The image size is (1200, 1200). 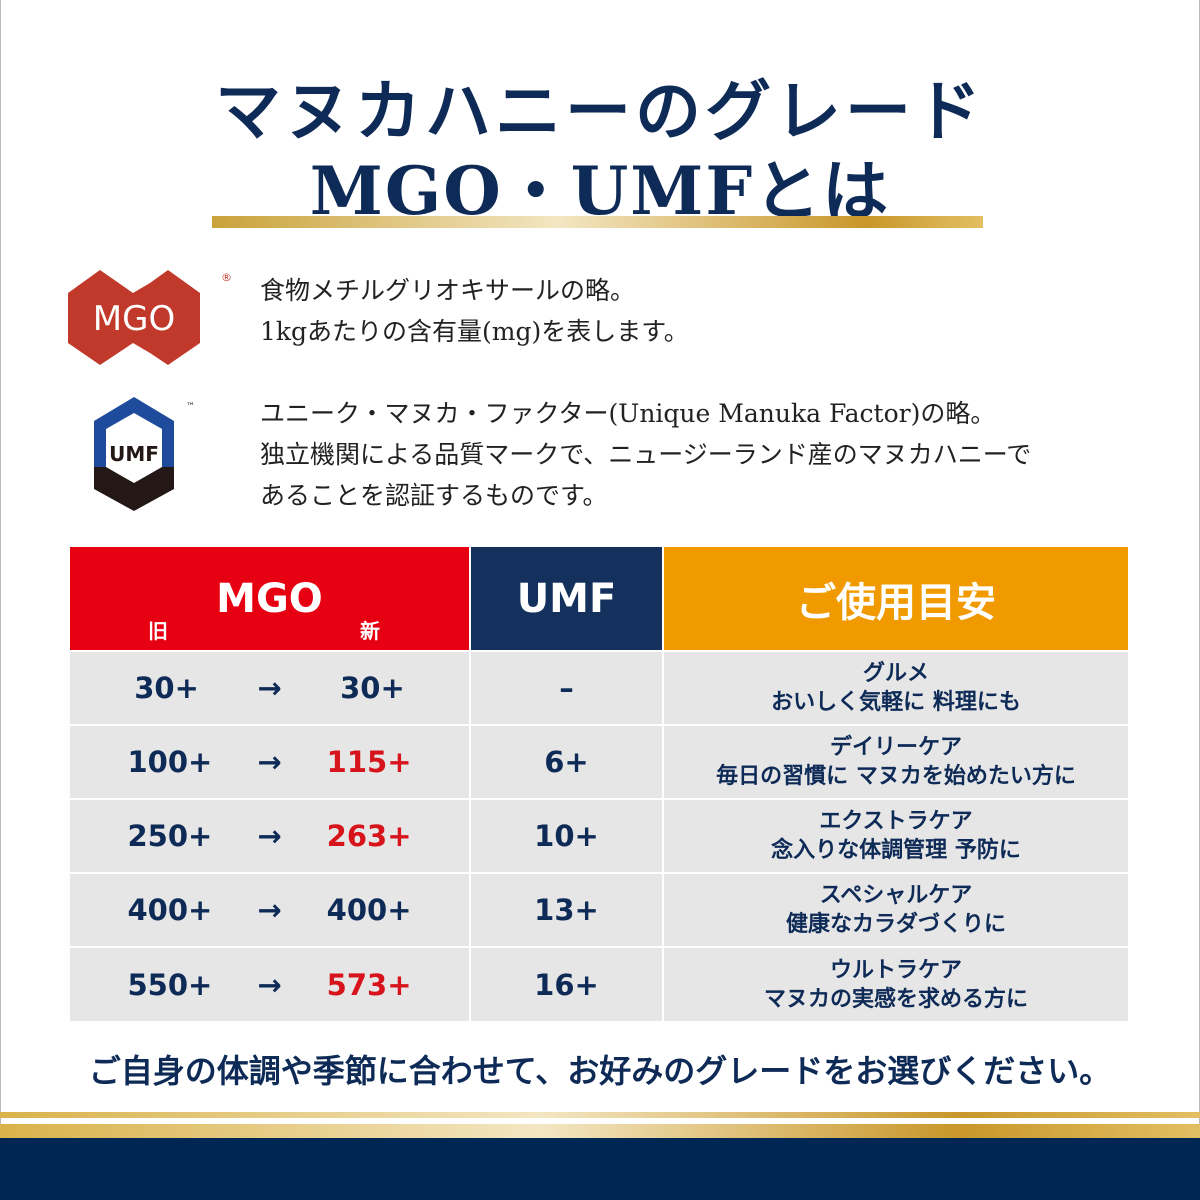 I want to click on table-row: 100+ → 115+ 6+ デイリーケア 毎日の習慣に マヌカを始めたい方に, so click(x=599, y=761).